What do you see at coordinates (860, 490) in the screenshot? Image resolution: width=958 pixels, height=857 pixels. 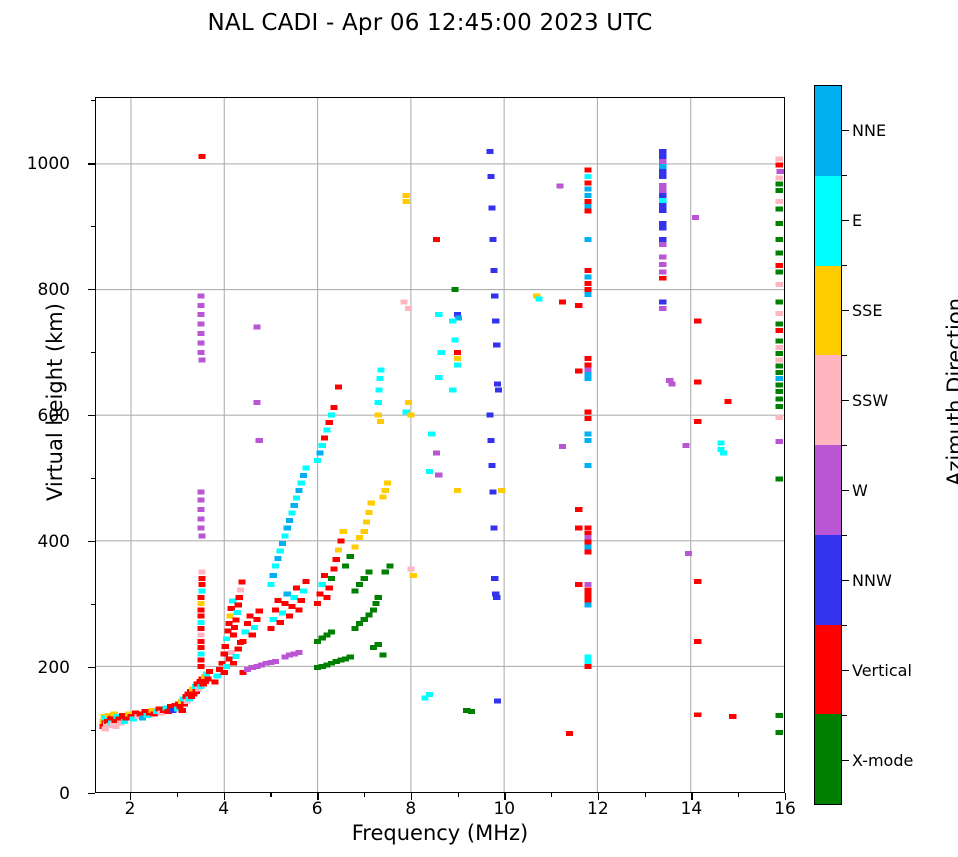 I see `colorbar-label-w: W` at bounding box center [860, 490].